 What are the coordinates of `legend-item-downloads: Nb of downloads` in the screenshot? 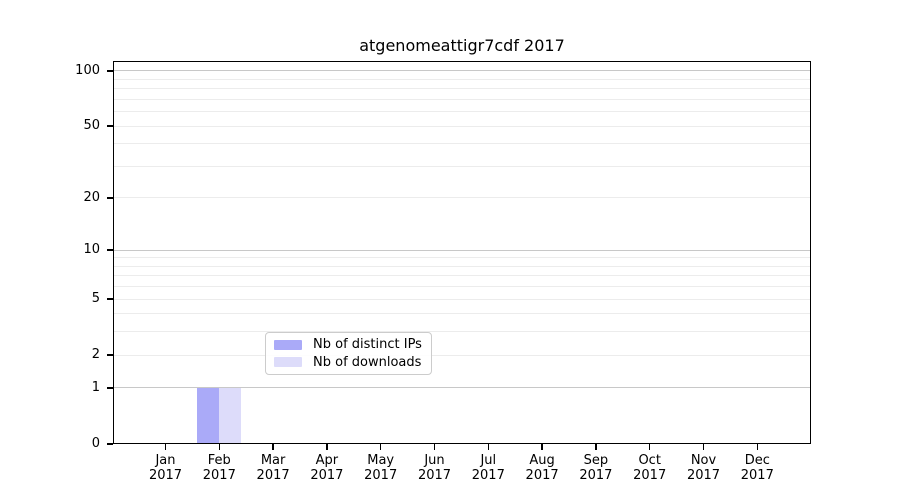 It's located at (348, 362).